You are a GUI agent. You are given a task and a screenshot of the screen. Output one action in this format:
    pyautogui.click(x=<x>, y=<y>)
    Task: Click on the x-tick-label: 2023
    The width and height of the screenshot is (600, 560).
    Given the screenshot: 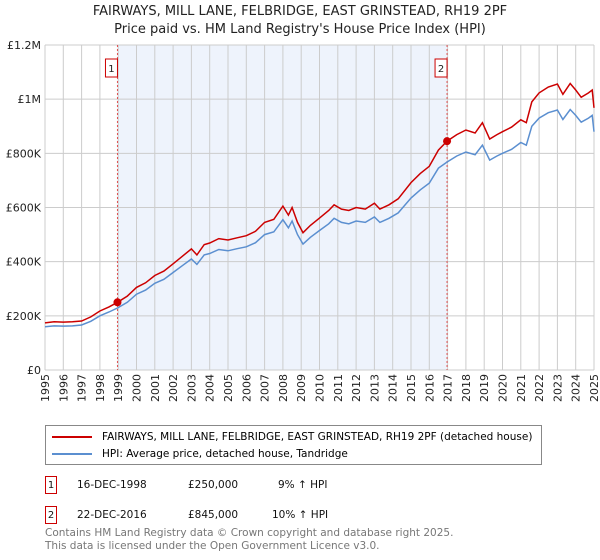 What is the action you would take?
    pyautogui.click(x=557, y=388)
    